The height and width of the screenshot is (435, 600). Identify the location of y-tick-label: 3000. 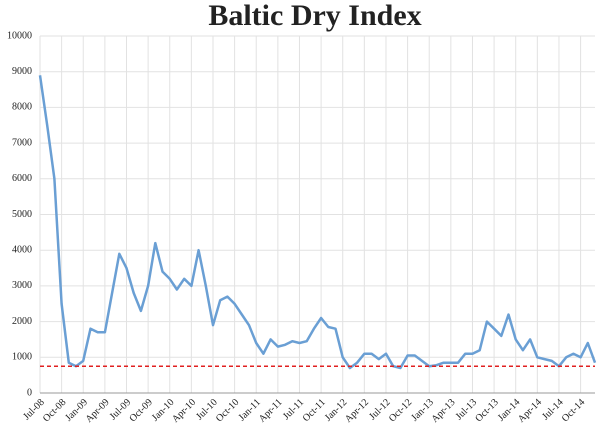
(22, 285).